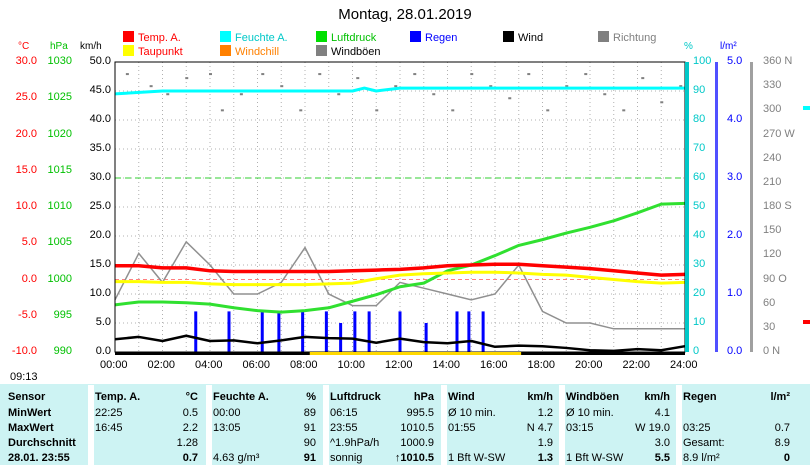  I want to click on row-label: 28.01. 23:55, so click(39, 458).